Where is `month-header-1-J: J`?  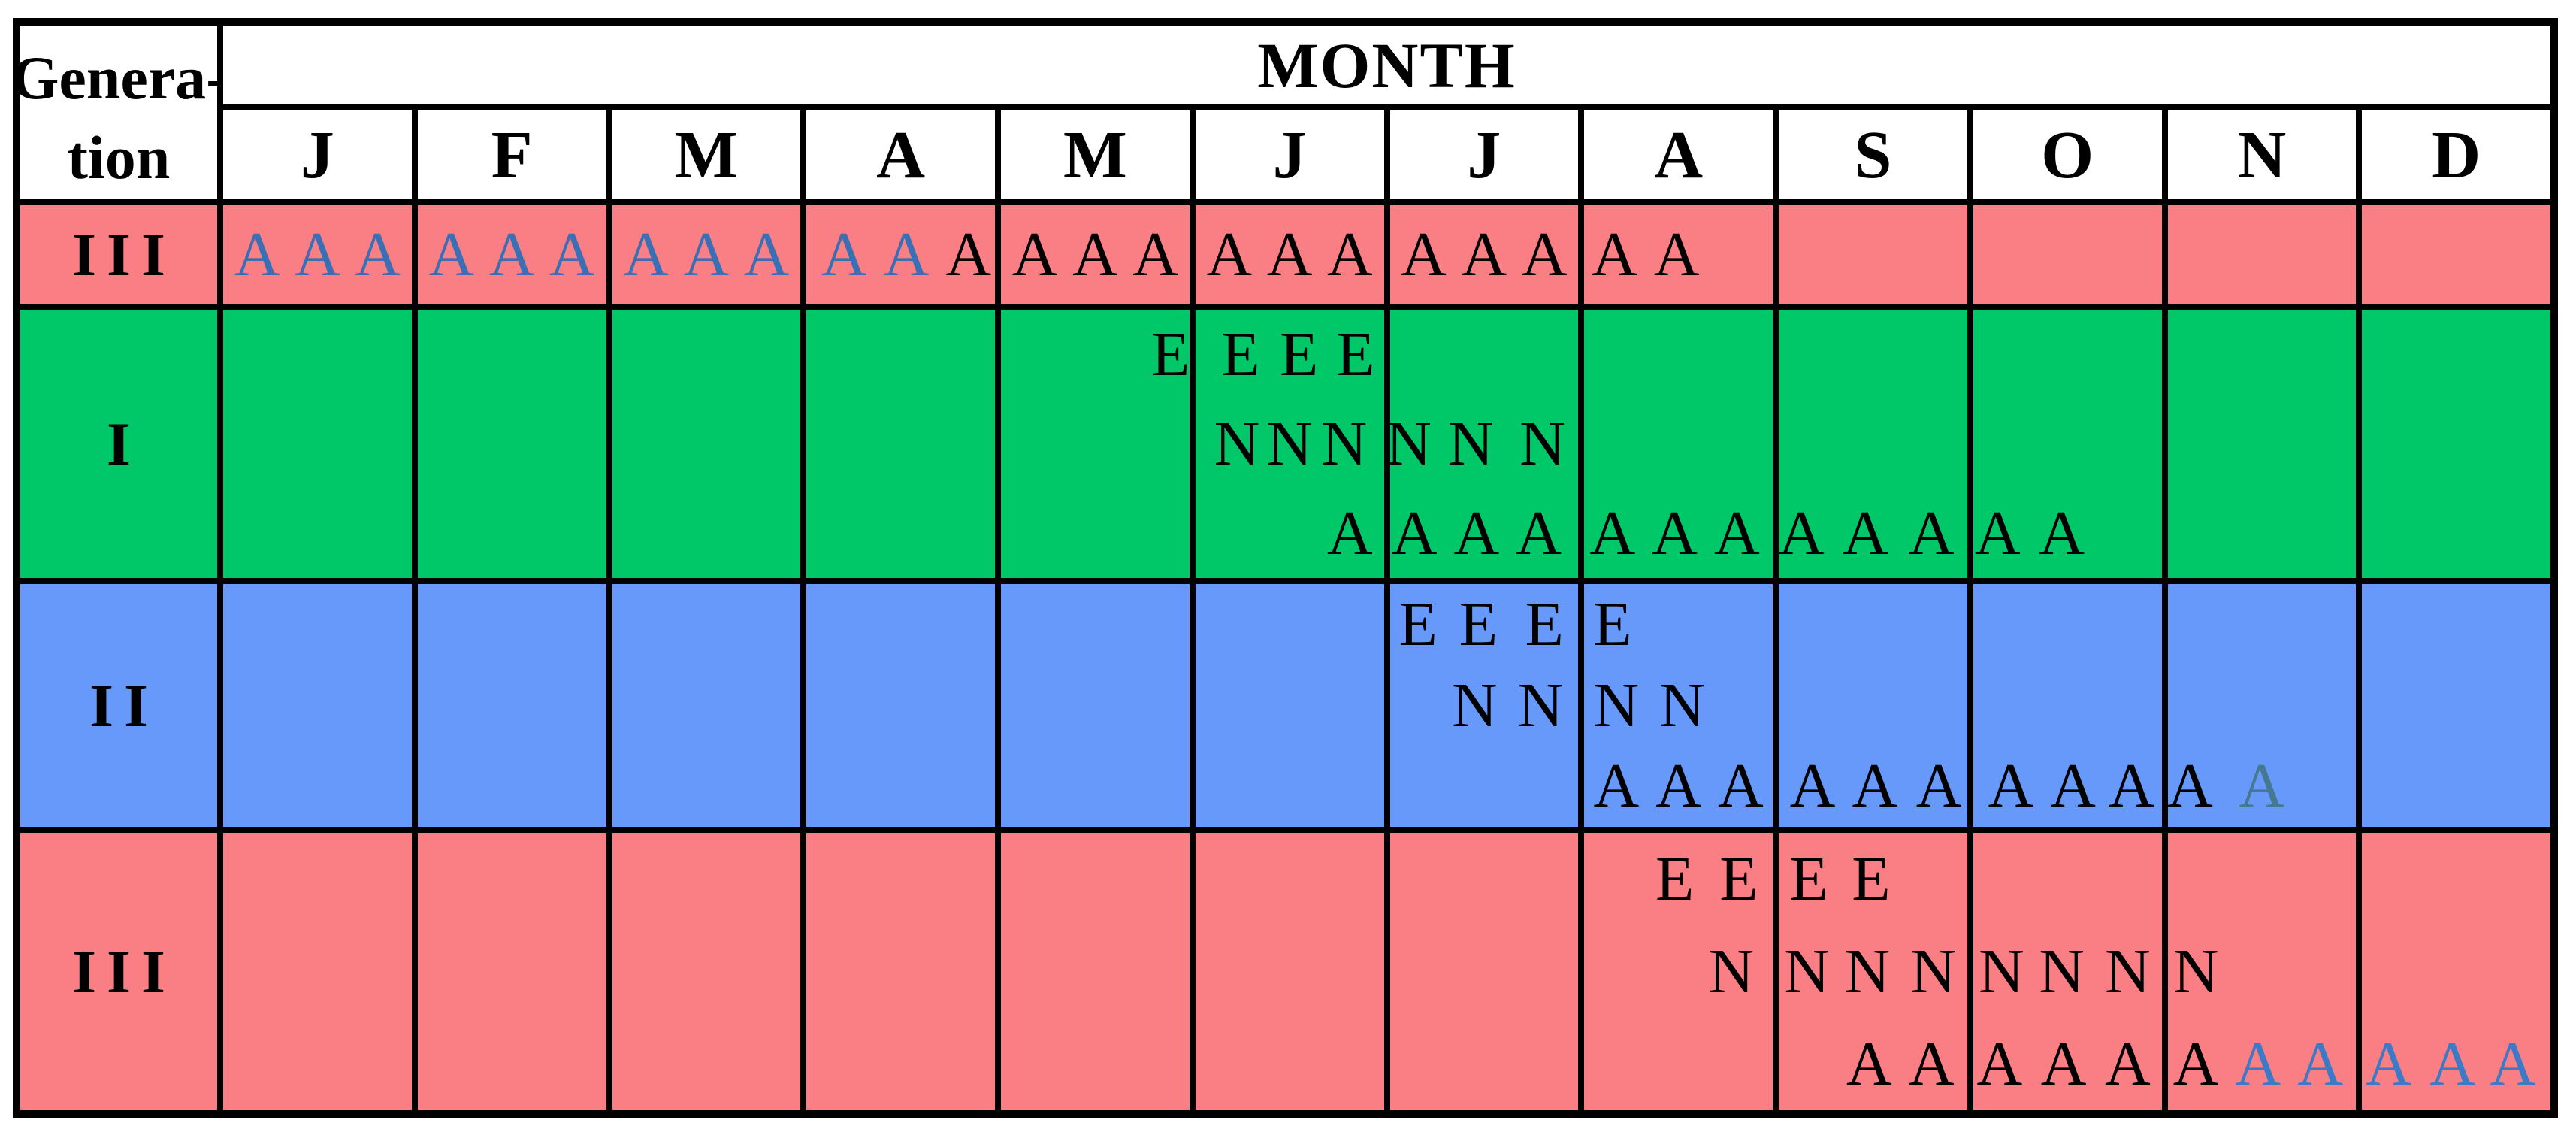 month-header-1-J: J is located at coordinates (317, 154).